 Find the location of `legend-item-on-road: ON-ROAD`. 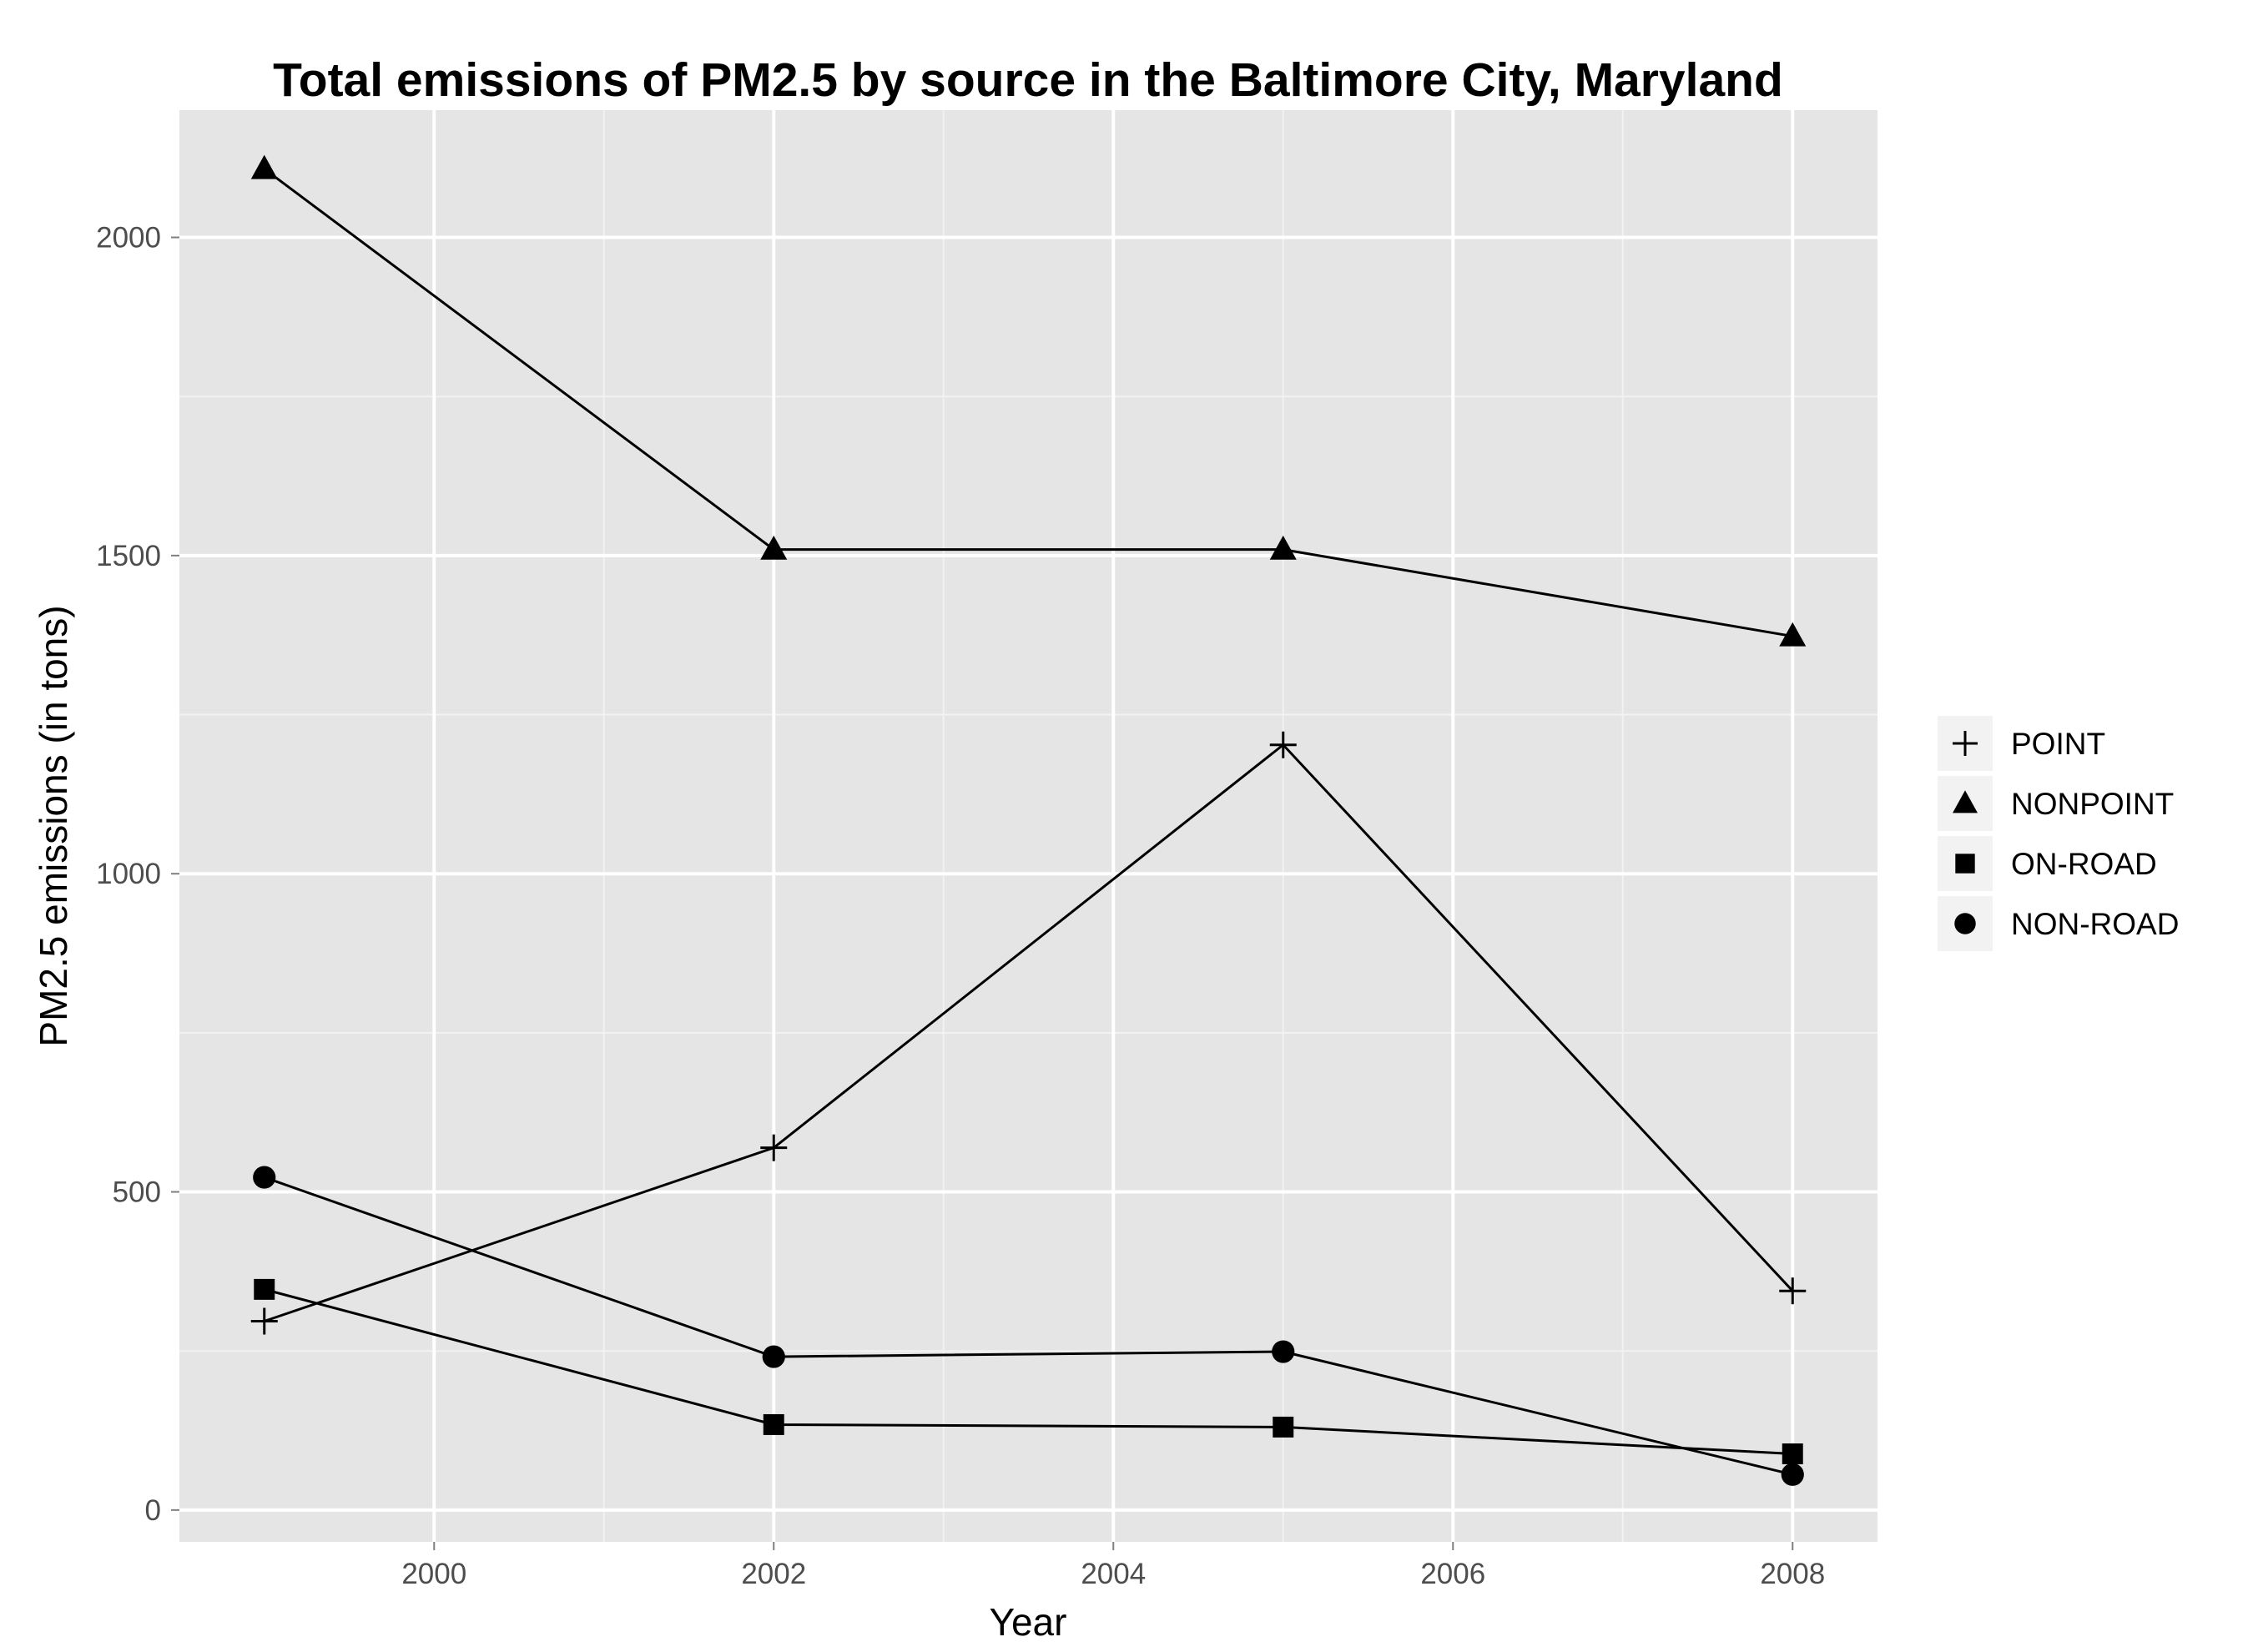

legend-item-on-road: ON-ROAD is located at coordinates (2047, 864).